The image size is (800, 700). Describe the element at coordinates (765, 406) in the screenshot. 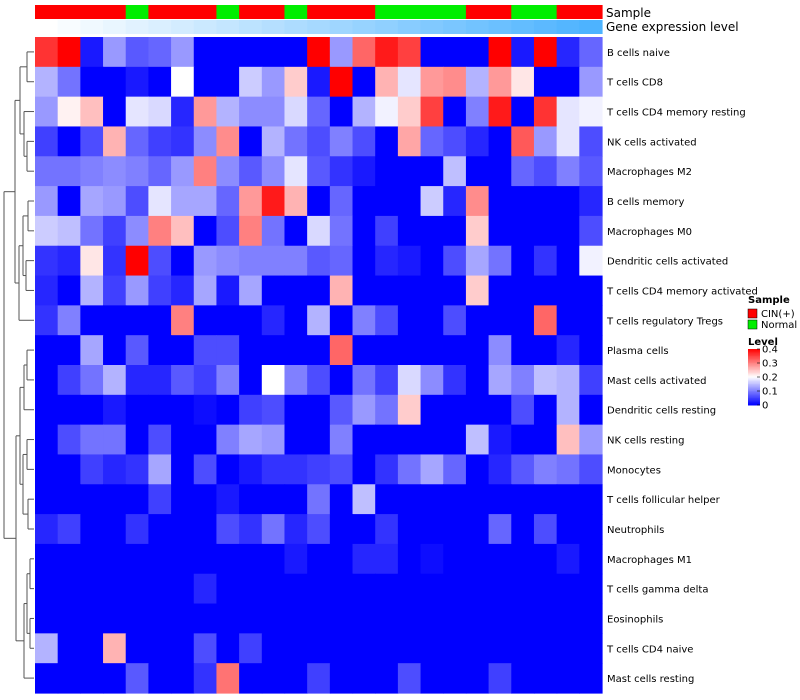

I see `level-legend-tick-label: 0` at that location.